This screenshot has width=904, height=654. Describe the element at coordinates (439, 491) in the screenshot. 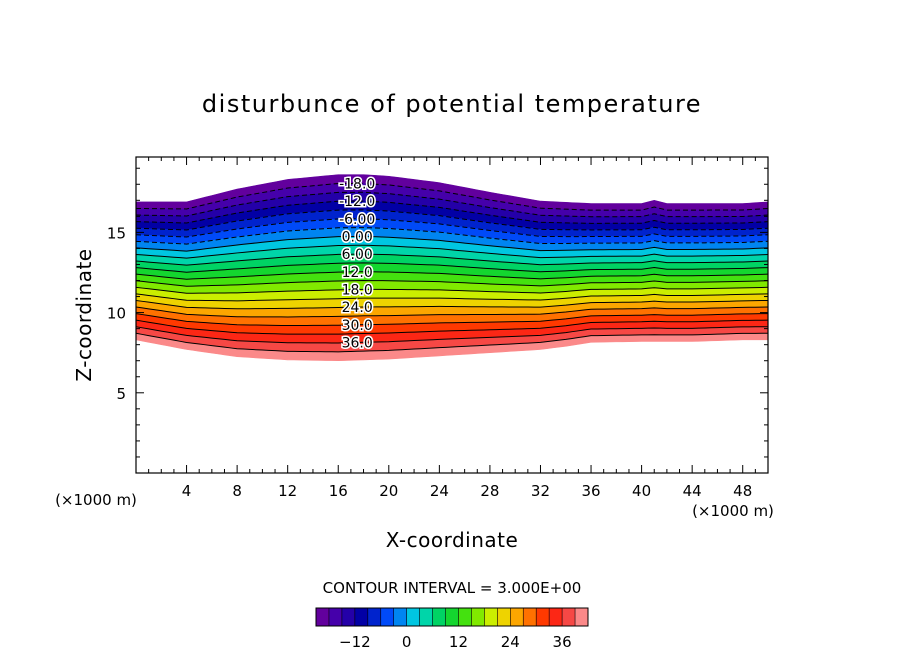

I see `x-tick-label: 24` at that location.